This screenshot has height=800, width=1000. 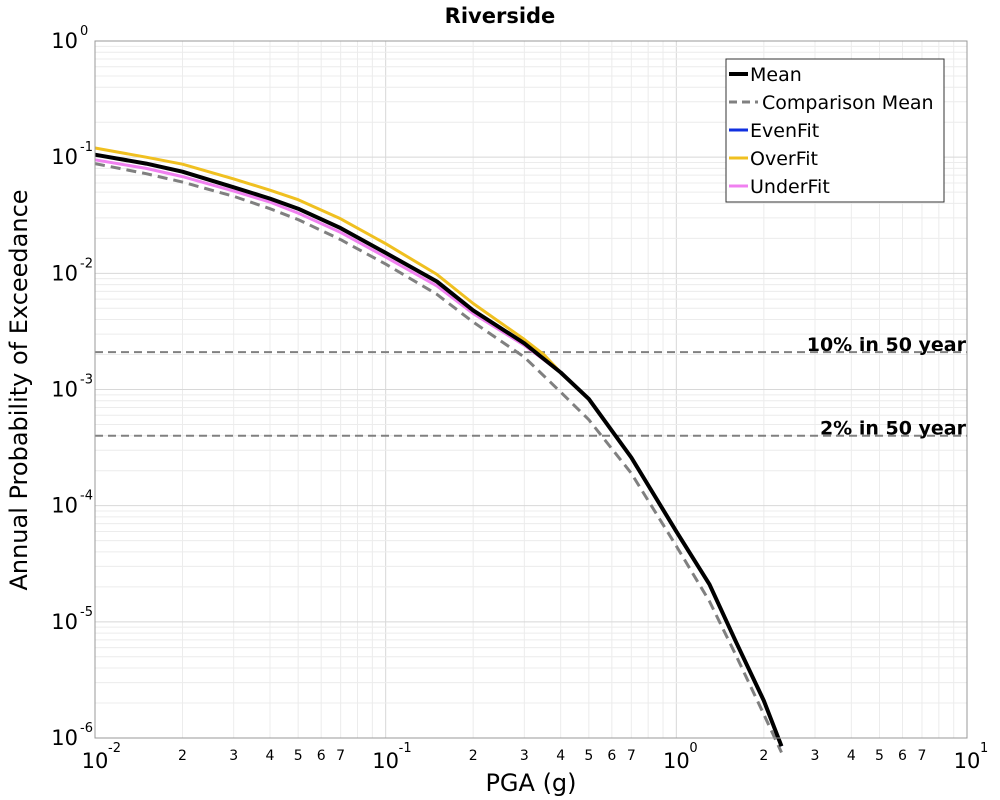 I want to click on legend-label: UnderFit, so click(x=790, y=187).